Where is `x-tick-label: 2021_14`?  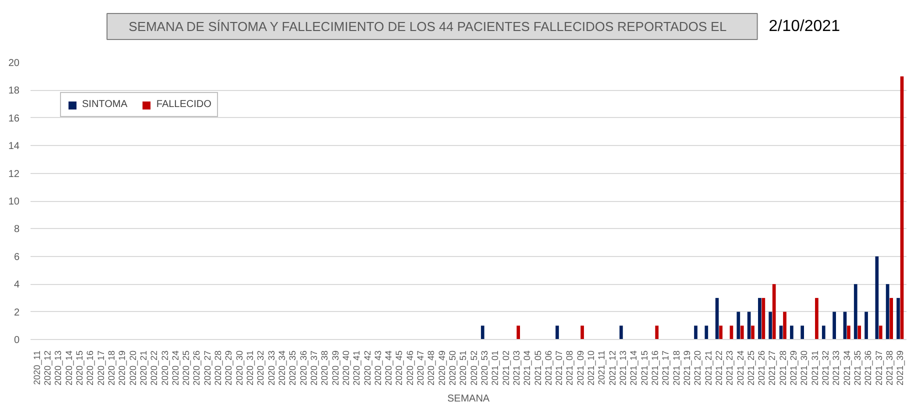
x-tick-label: 2021_14 is located at coordinates (633, 368).